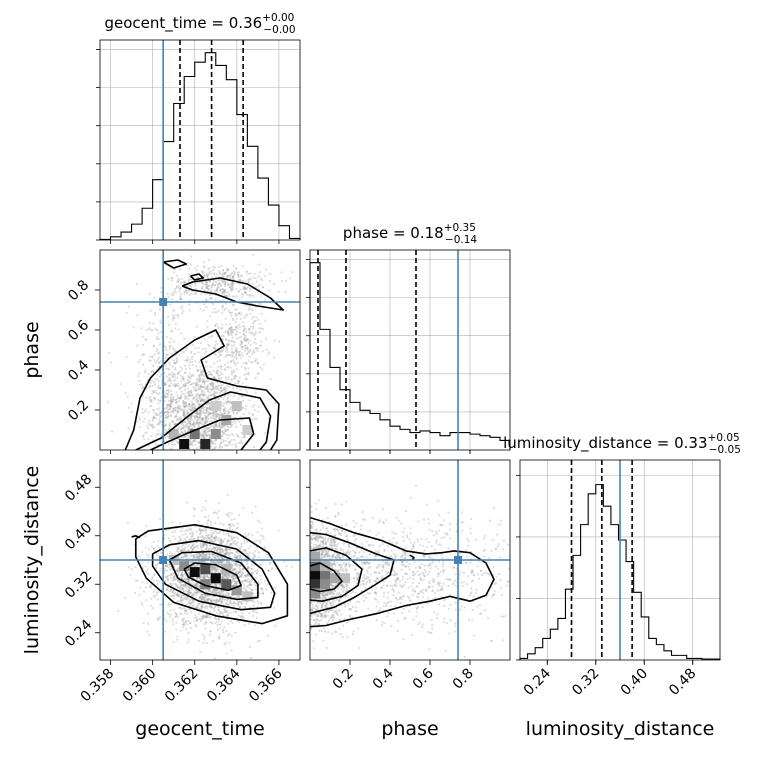 This screenshot has width=760, height=760. I want to click on scatter_phase_vs_geocent_time-background, so click(200, 350).